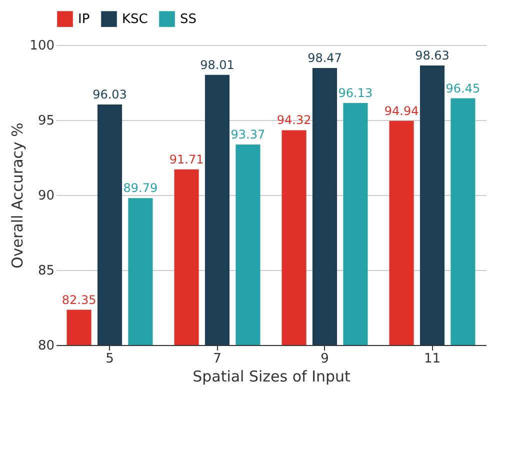 This screenshot has height=462, width=522. Describe the element at coordinates (135, 20) in the screenshot. I see `legend-label: KSC` at that location.